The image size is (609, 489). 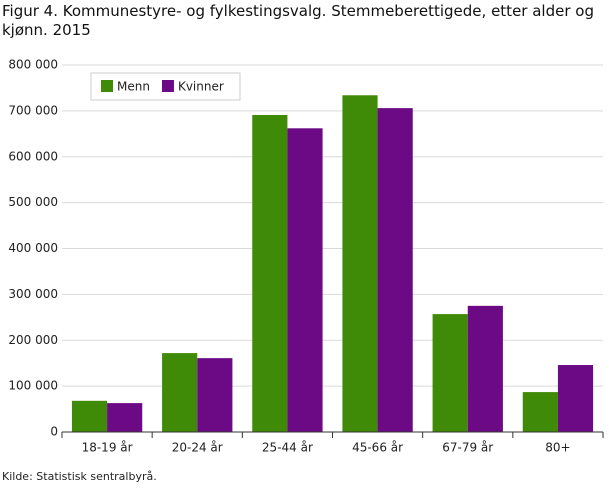 What do you see at coordinates (33, 294) in the screenshot?
I see `y-tick-label: 300 000` at bounding box center [33, 294].